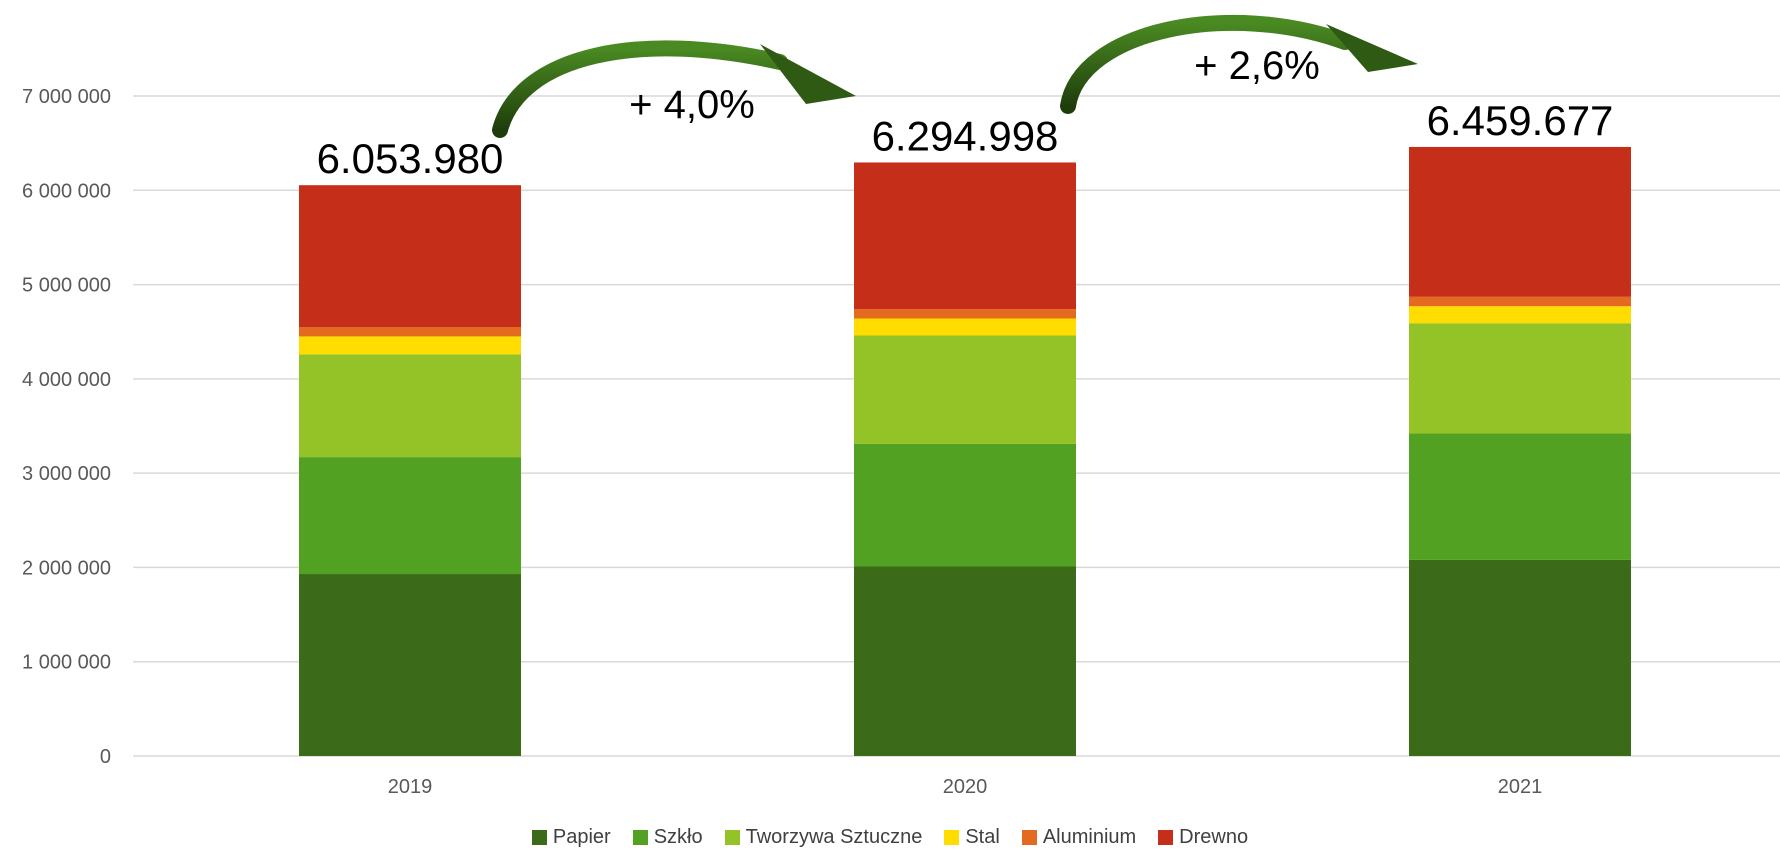 This screenshot has width=1780, height=852. I want to click on y-tick-label: 6 000 000, so click(66, 191).